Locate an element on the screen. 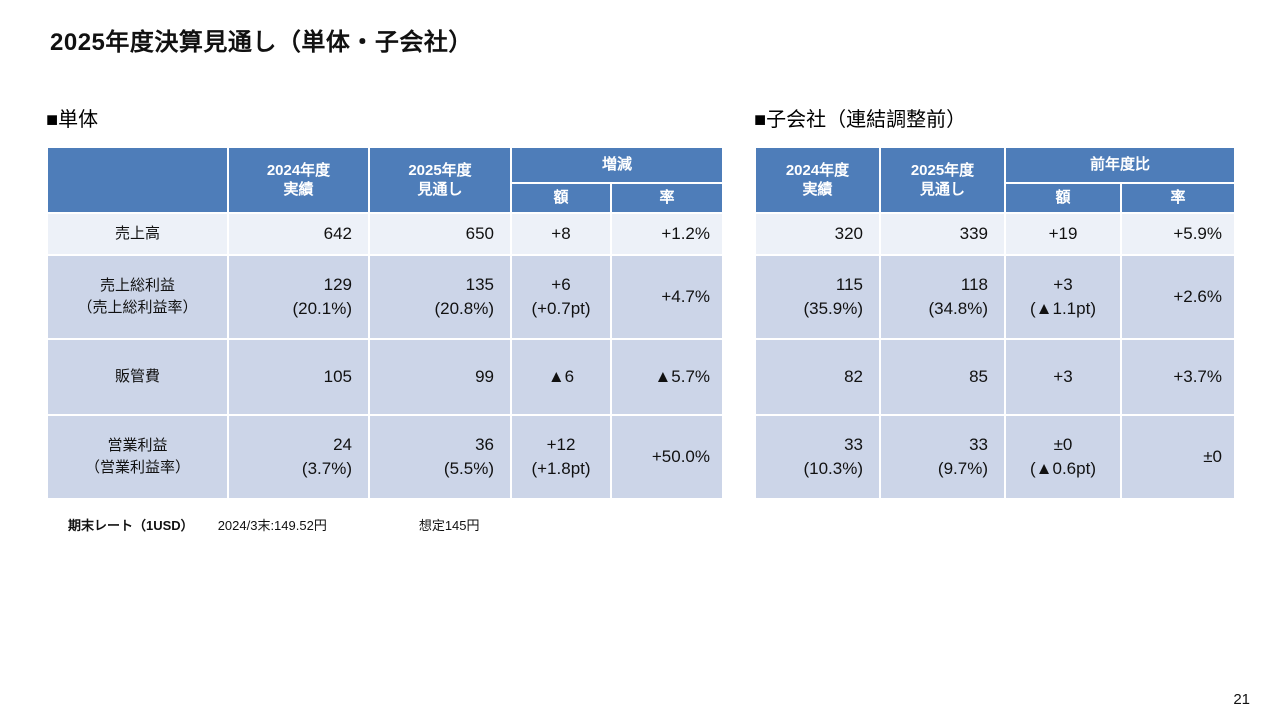  cell-fy2024: 33 (10.3%) is located at coordinates (817, 457).